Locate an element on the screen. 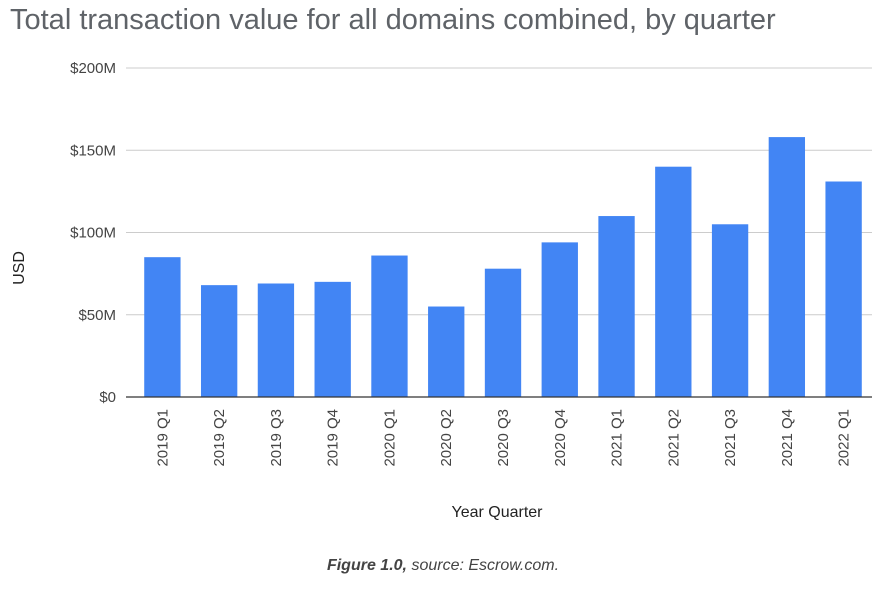  x-tick-label: 2021 Q4 is located at coordinates (787, 438).